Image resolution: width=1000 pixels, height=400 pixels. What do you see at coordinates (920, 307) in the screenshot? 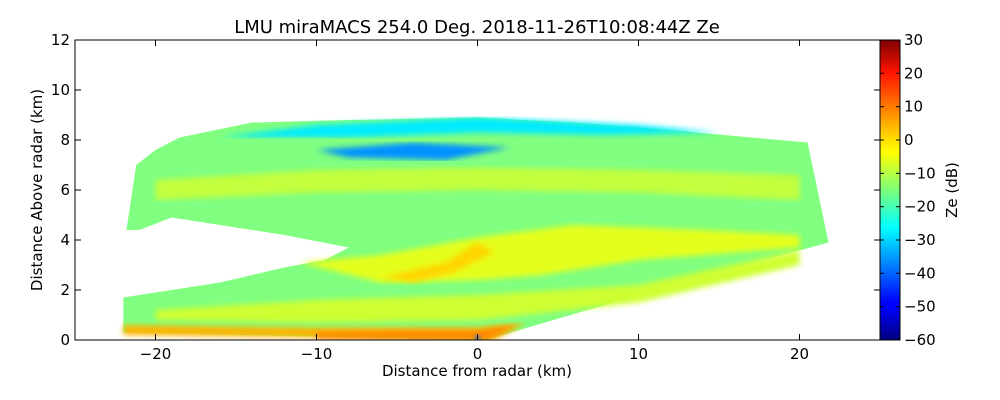
I see `colorbar-tick-label: −50` at bounding box center [920, 307].